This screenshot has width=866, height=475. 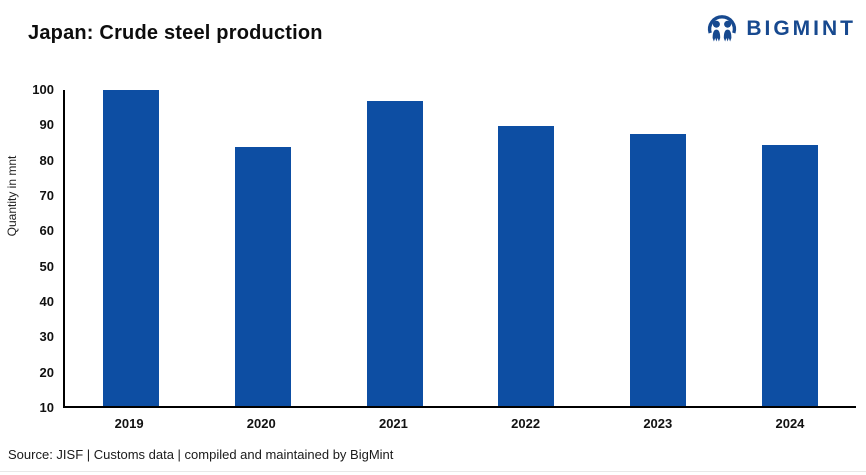 What do you see at coordinates (46, 160) in the screenshot?
I see `y-tick-80: 80` at bounding box center [46, 160].